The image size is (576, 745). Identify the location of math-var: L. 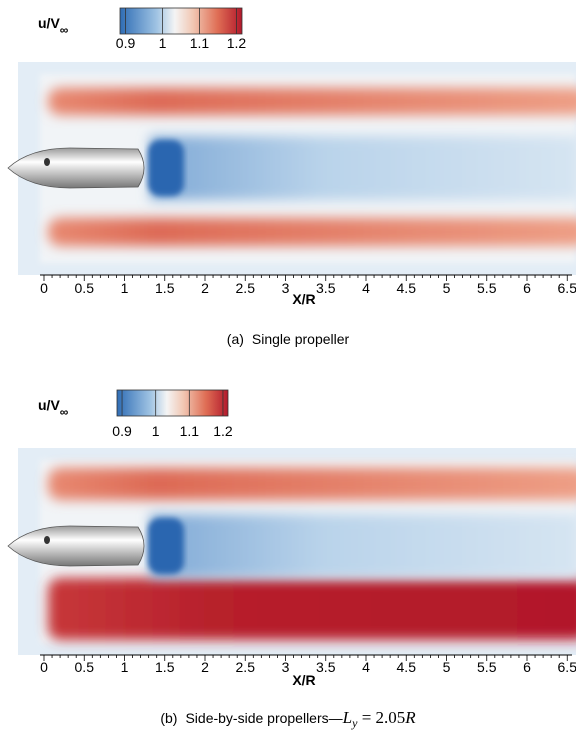
(347, 717).